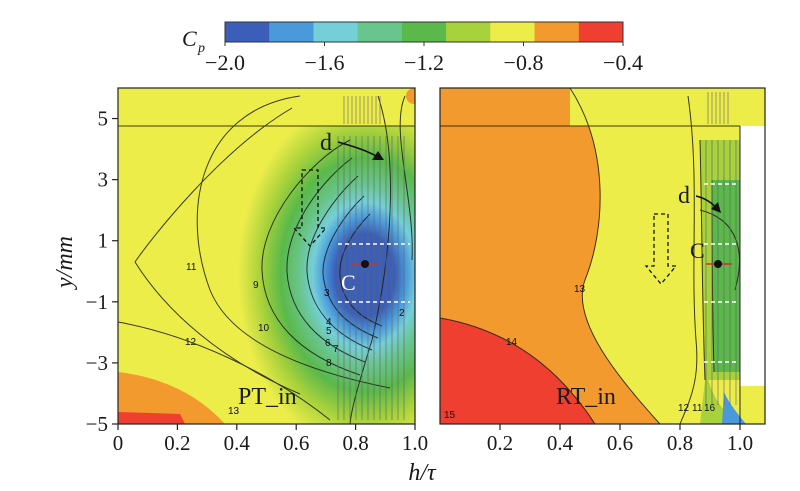 This screenshot has height=491, width=800. I want to click on iso-label: 8, so click(329, 363).